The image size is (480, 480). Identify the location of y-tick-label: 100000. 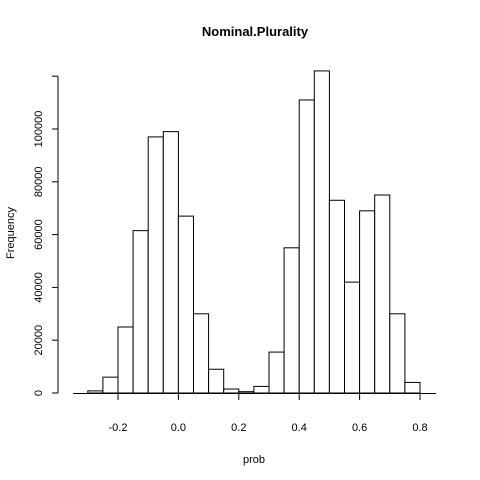
(39, 129).